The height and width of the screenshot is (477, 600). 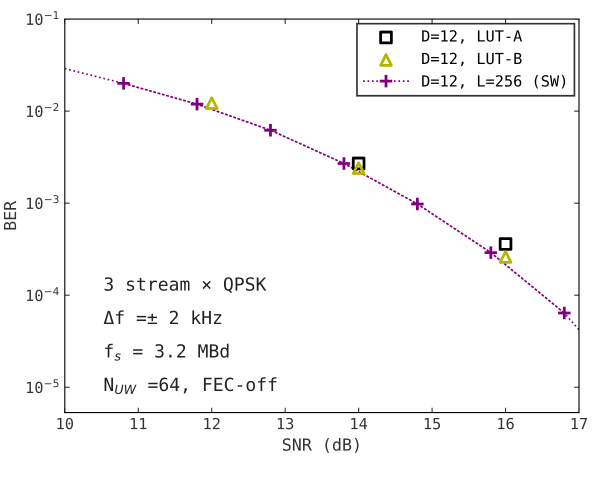 I want to click on y-tick-label: 10$^{−2}$, so click(x=42, y=110).